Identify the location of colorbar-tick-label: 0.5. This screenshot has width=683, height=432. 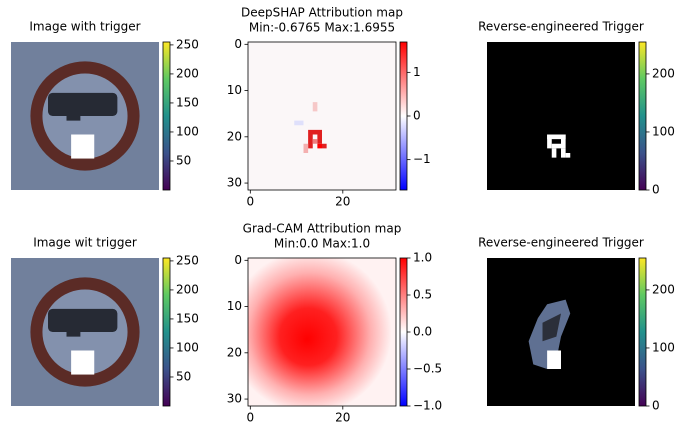
(422, 295).